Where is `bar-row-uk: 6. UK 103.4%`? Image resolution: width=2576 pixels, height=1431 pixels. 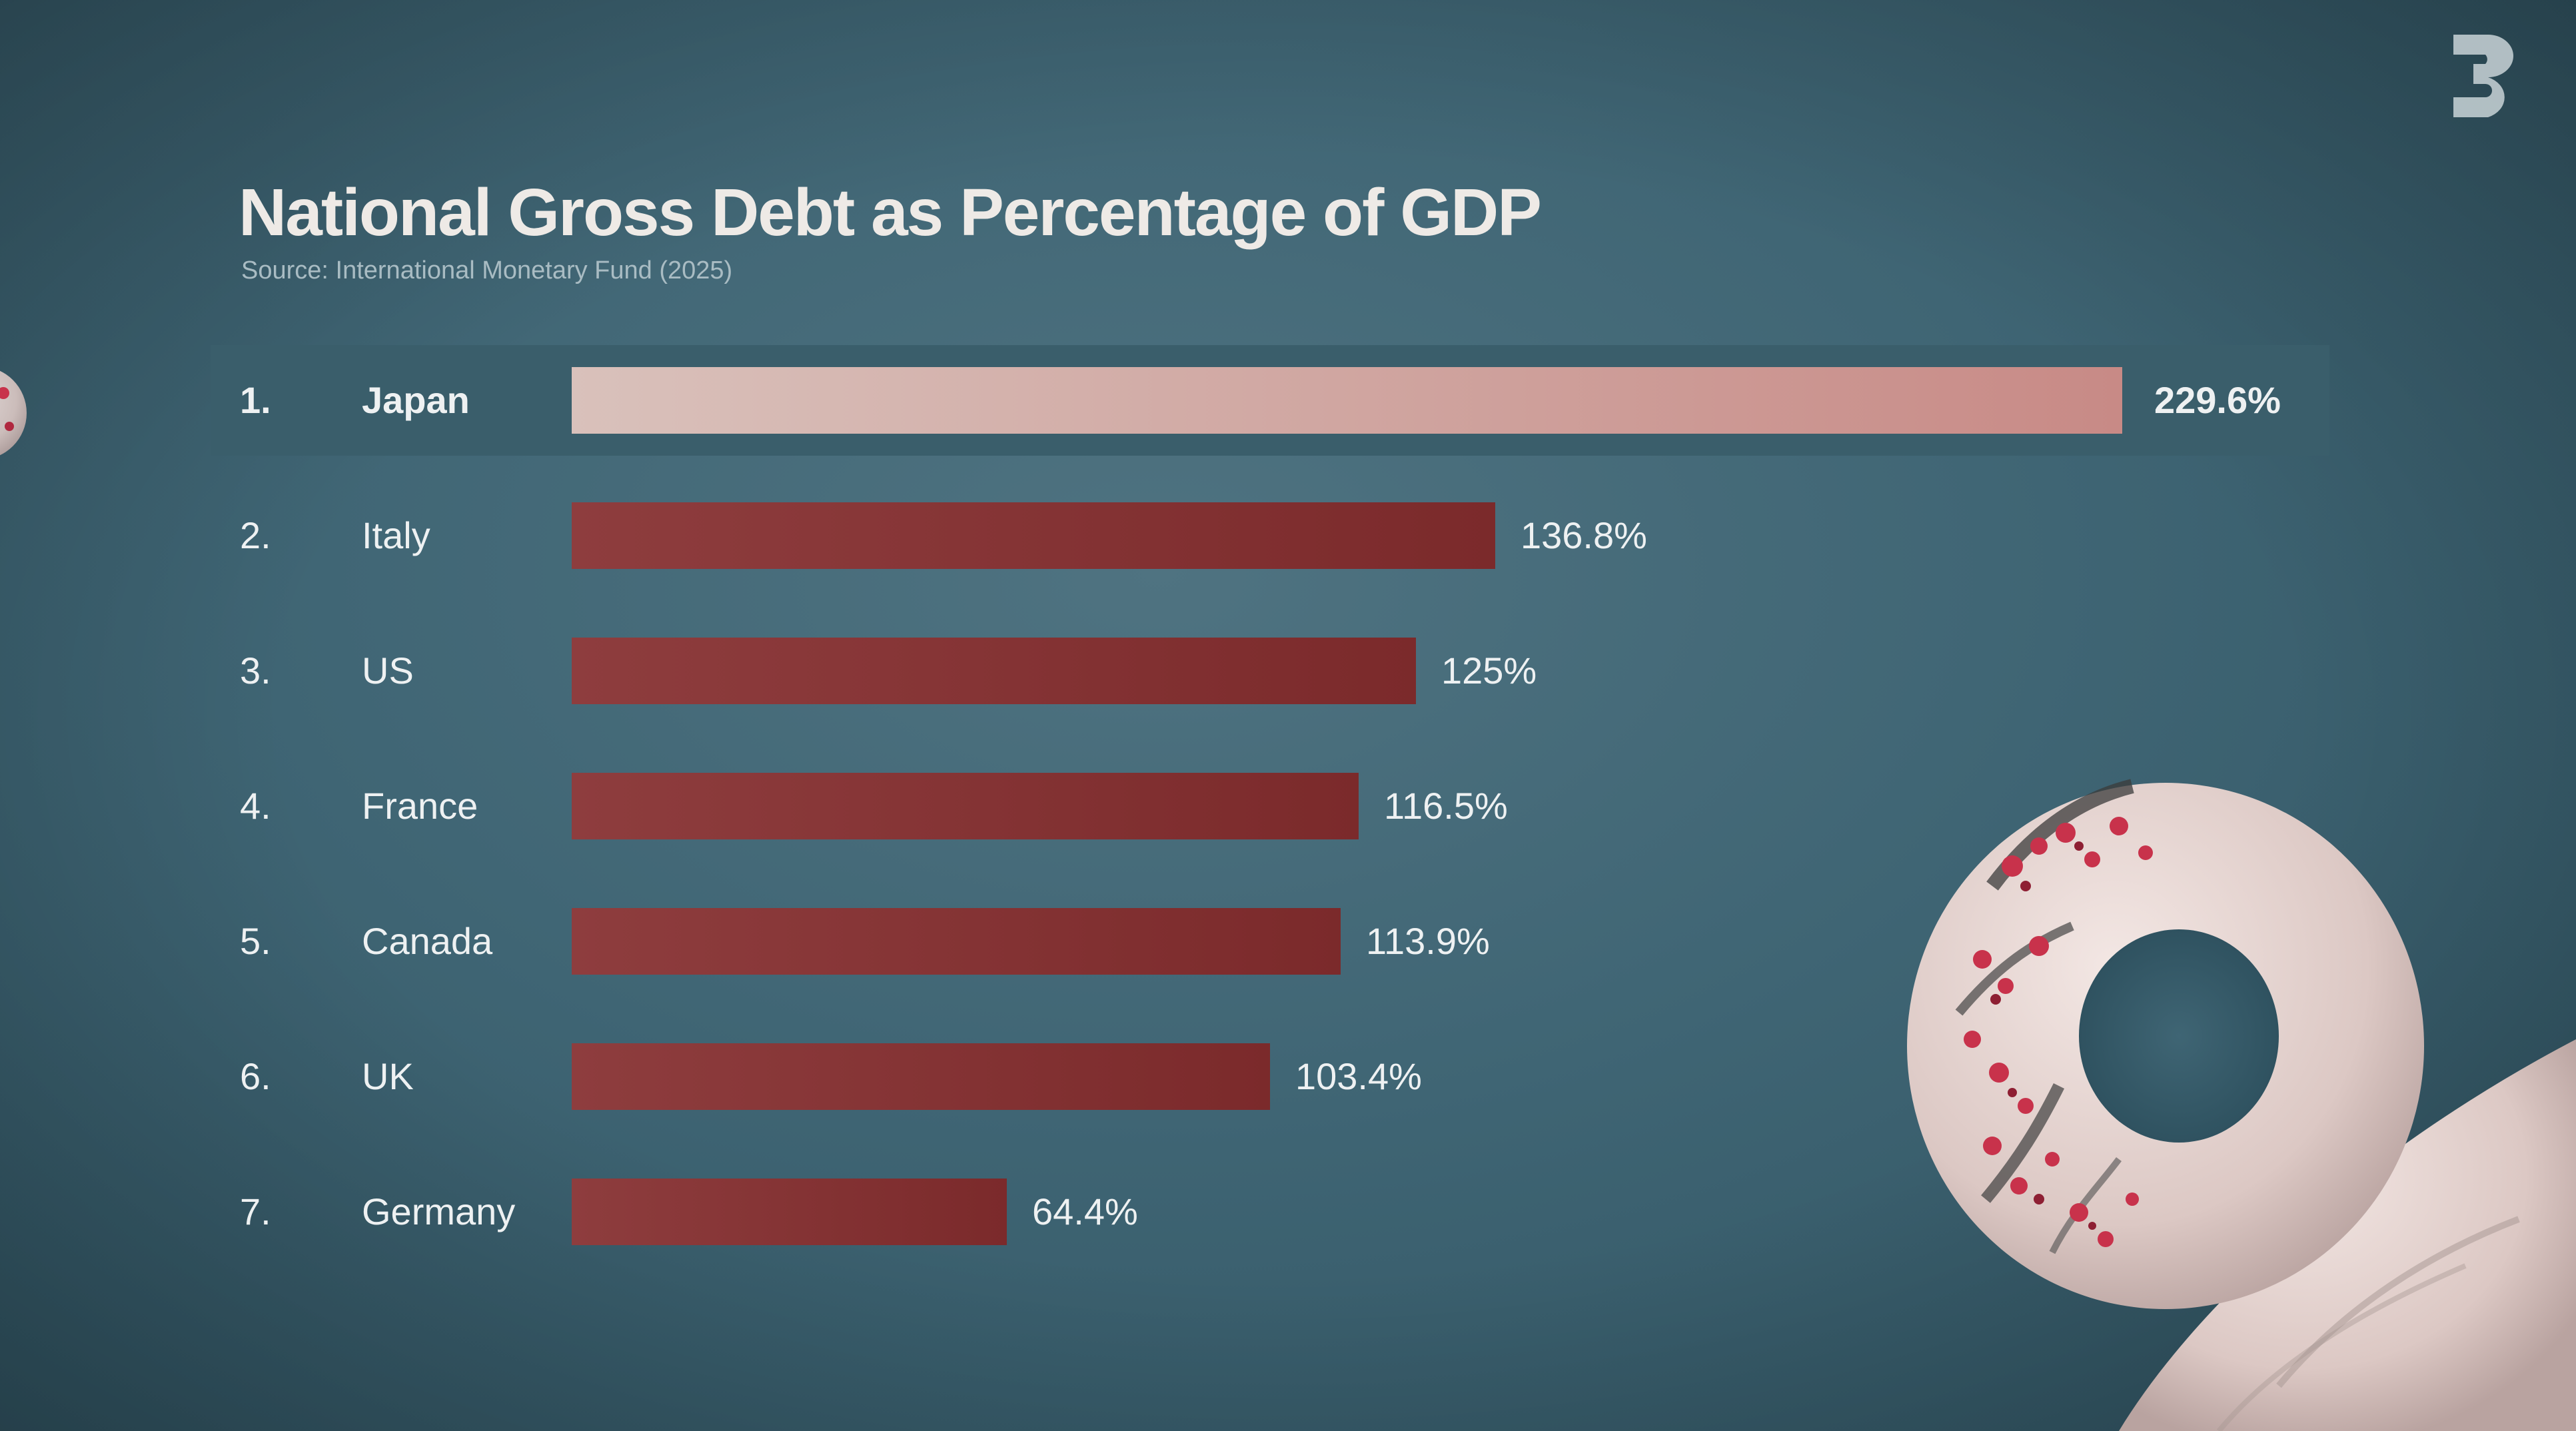 bar-row-uk: 6. UK 103.4% is located at coordinates (1288, 1076).